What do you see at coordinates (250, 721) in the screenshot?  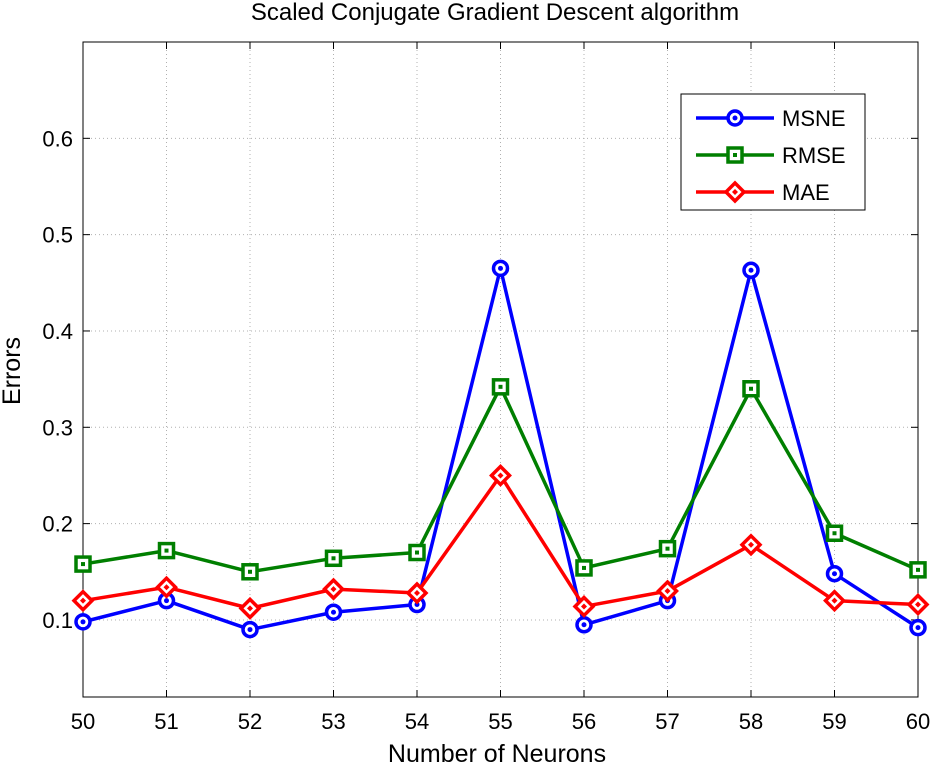 I see `x-tick-label: 52` at bounding box center [250, 721].